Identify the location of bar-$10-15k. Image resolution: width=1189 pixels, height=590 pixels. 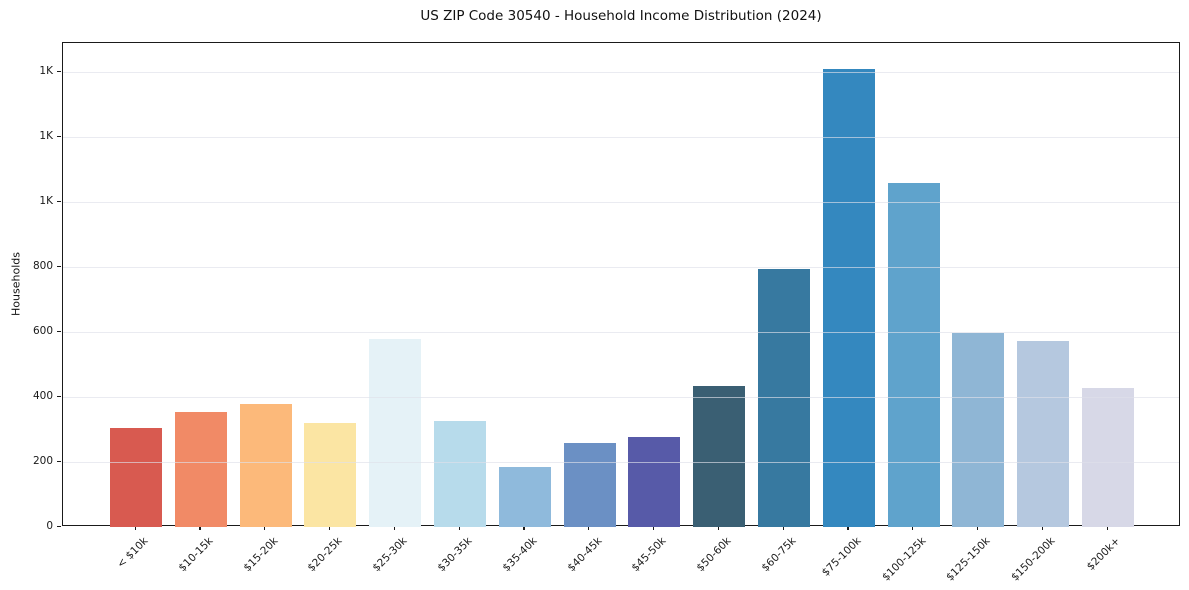
(200, 469).